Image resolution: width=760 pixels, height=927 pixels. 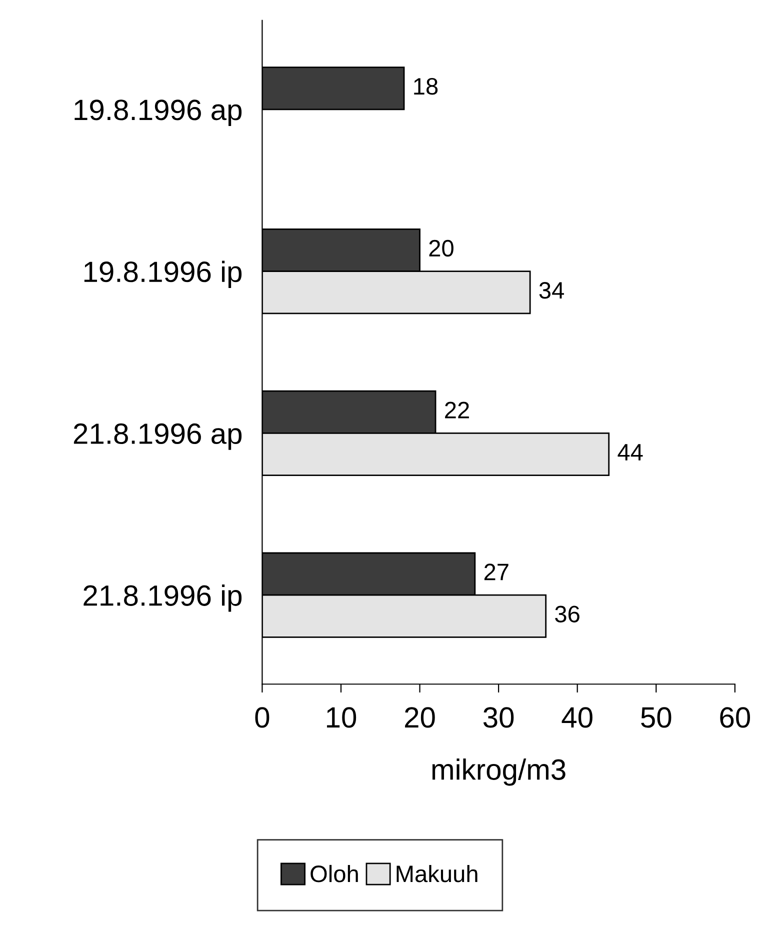 What do you see at coordinates (577, 717) in the screenshot?
I see `x-tick-label: 40` at bounding box center [577, 717].